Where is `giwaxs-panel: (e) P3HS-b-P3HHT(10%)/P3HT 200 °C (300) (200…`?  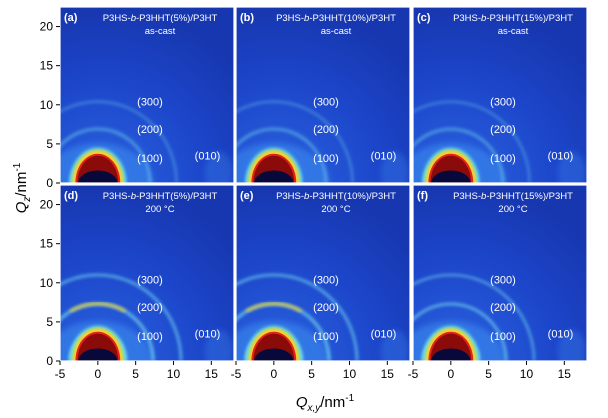
giwaxs-panel: (e) P3HS-b-P3HHT(10%)/P3HT 200 °C (300) (200… is located at coordinates (323, 273).